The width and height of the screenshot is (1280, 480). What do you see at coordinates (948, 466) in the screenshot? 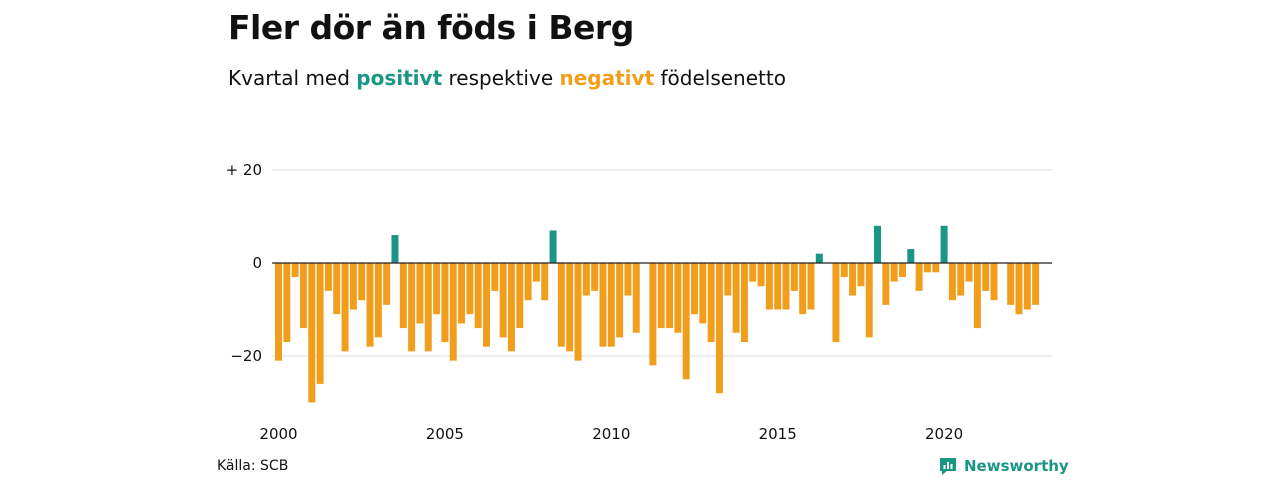
I see `newsworthy-logo-icon` at bounding box center [948, 466].